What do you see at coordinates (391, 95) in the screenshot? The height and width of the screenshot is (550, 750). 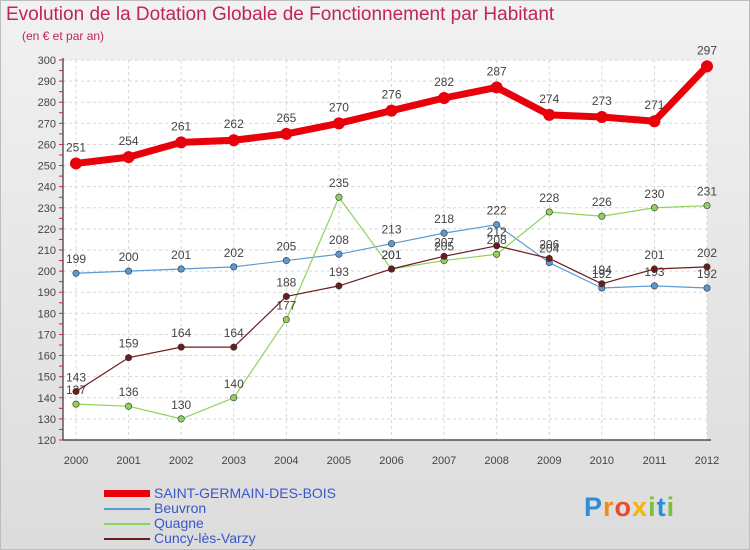 I see `data-label: 276` at bounding box center [391, 95].